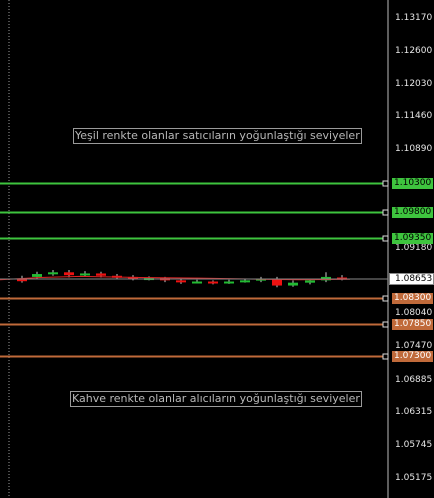 This screenshot has width=434, height=498. Describe the element at coordinates (414, 149) in the screenshot. I see `price-axis-tick: 1.10890` at that location.